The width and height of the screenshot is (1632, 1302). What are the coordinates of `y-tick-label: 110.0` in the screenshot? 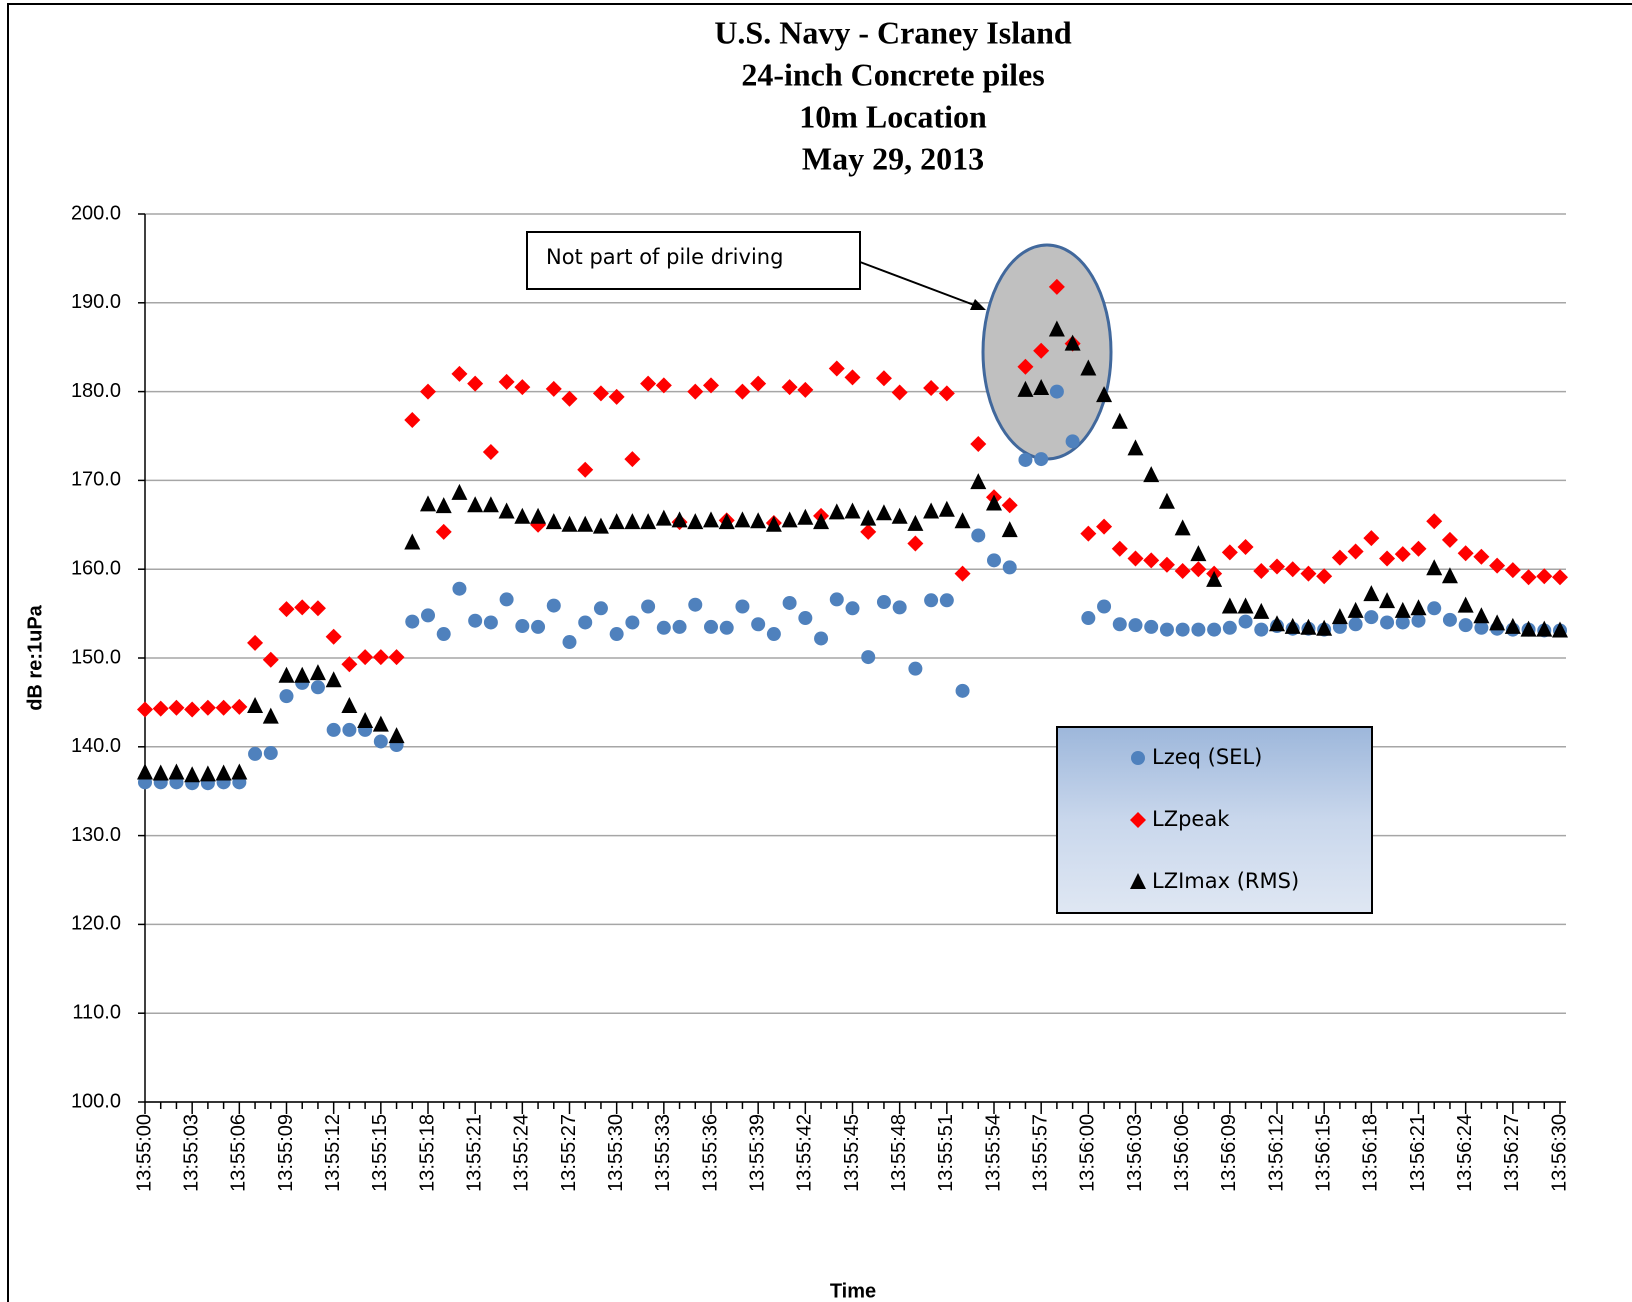 It's located at (96, 1012).